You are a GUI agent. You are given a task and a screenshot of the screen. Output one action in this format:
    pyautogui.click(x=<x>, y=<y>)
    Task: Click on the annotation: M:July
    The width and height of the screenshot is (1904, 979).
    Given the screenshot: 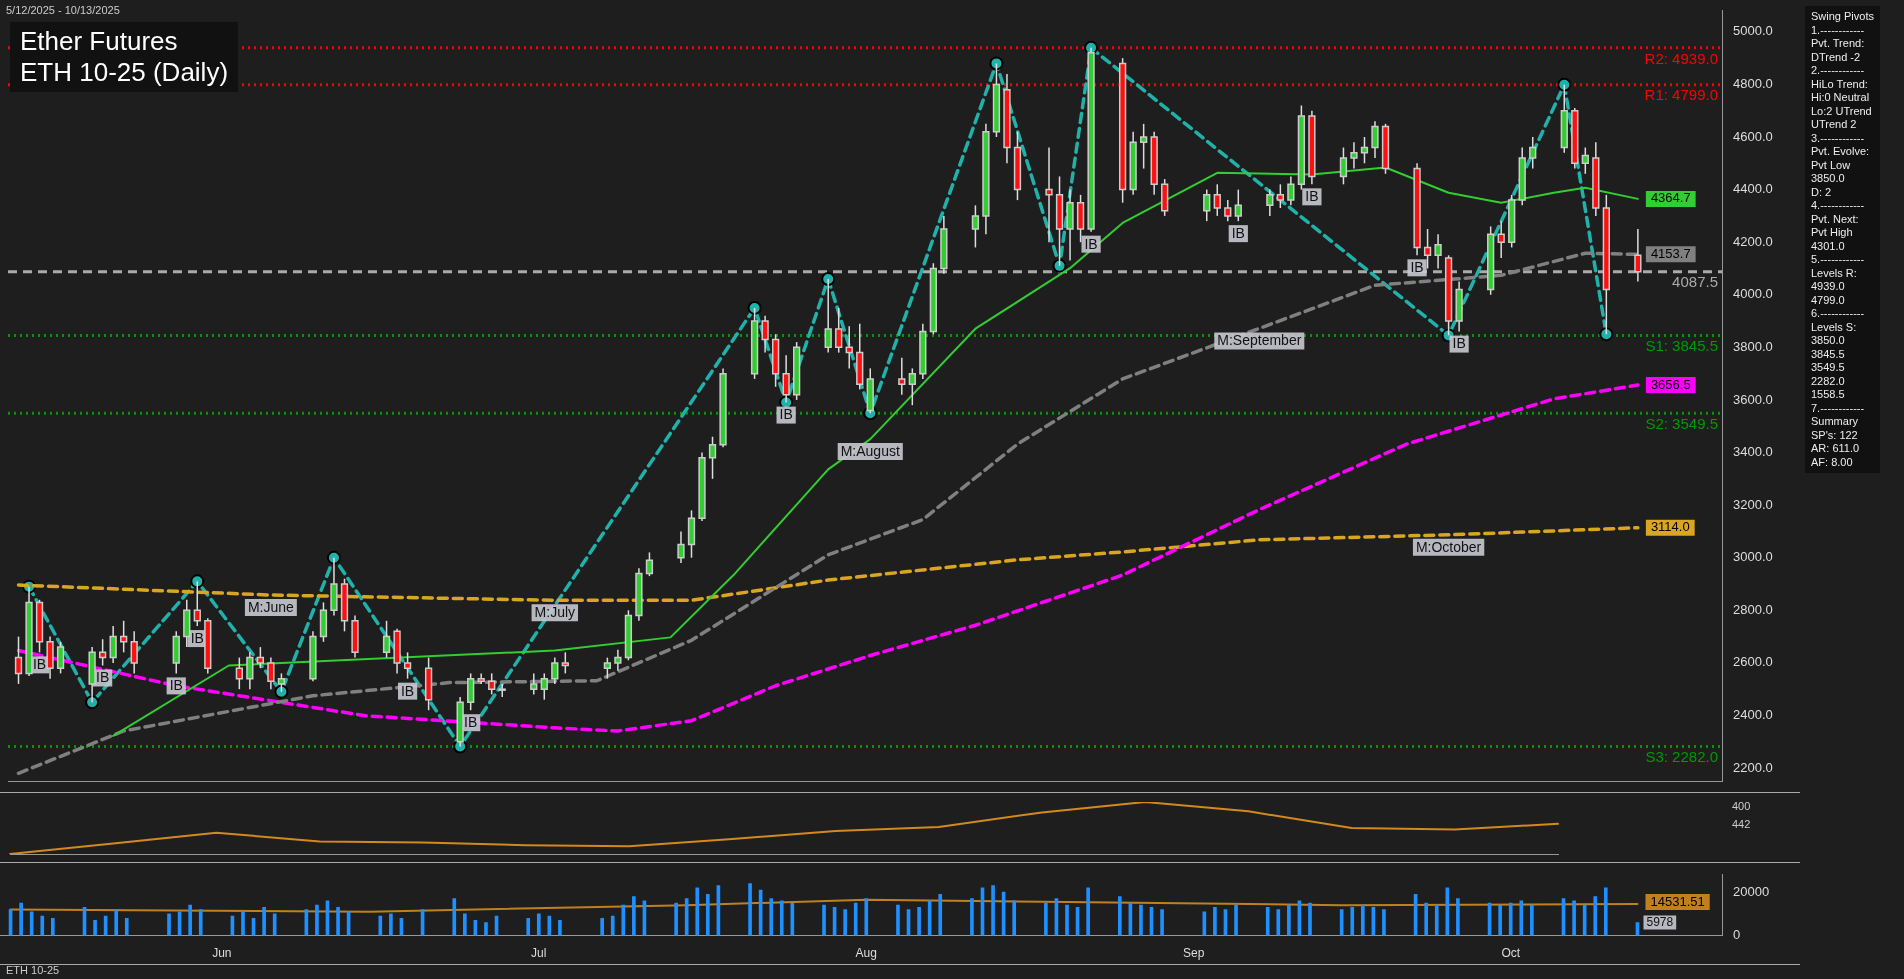 What is the action you would take?
    pyautogui.click(x=555, y=612)
    